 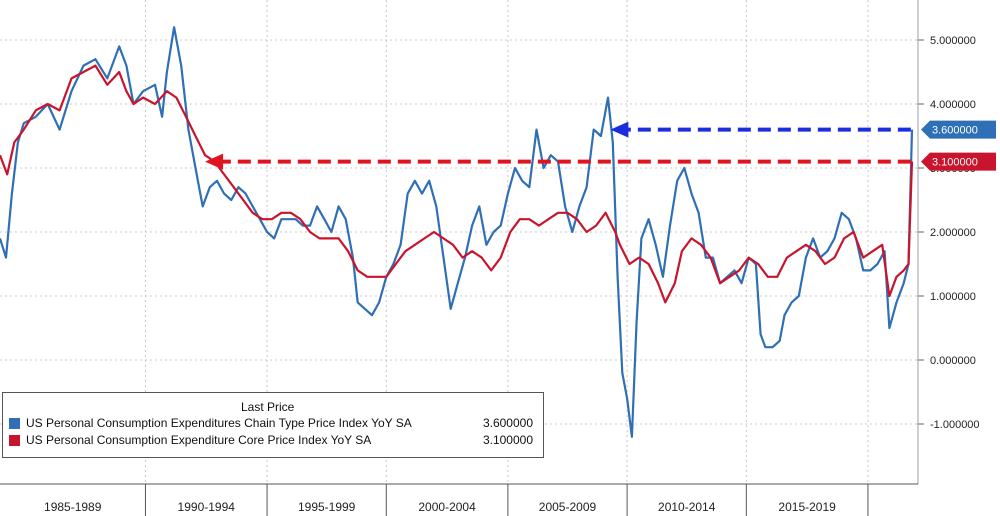 I want to click on last-value-tag-pce: 3.600000, so click(x=958, y=129).